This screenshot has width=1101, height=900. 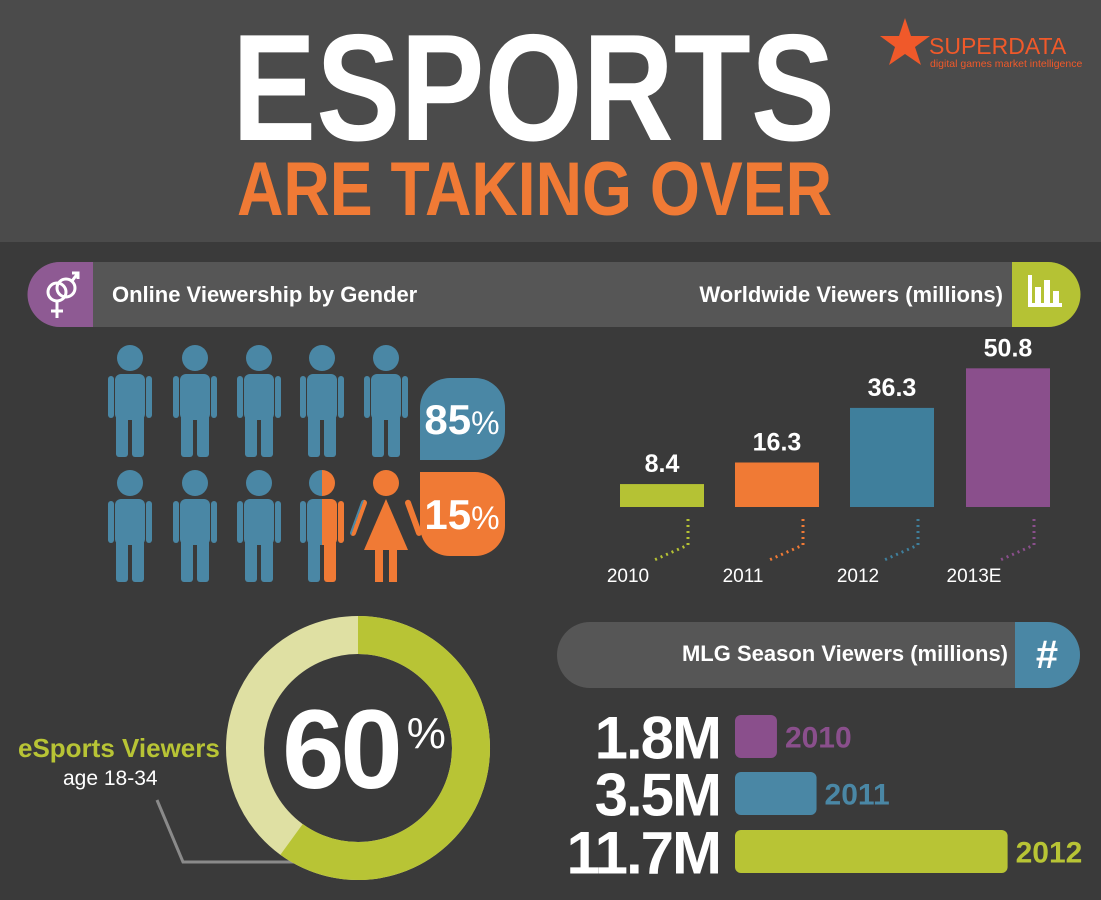 I want to click on donut-subtitle: age 18-34, so click(x=110, y=778).